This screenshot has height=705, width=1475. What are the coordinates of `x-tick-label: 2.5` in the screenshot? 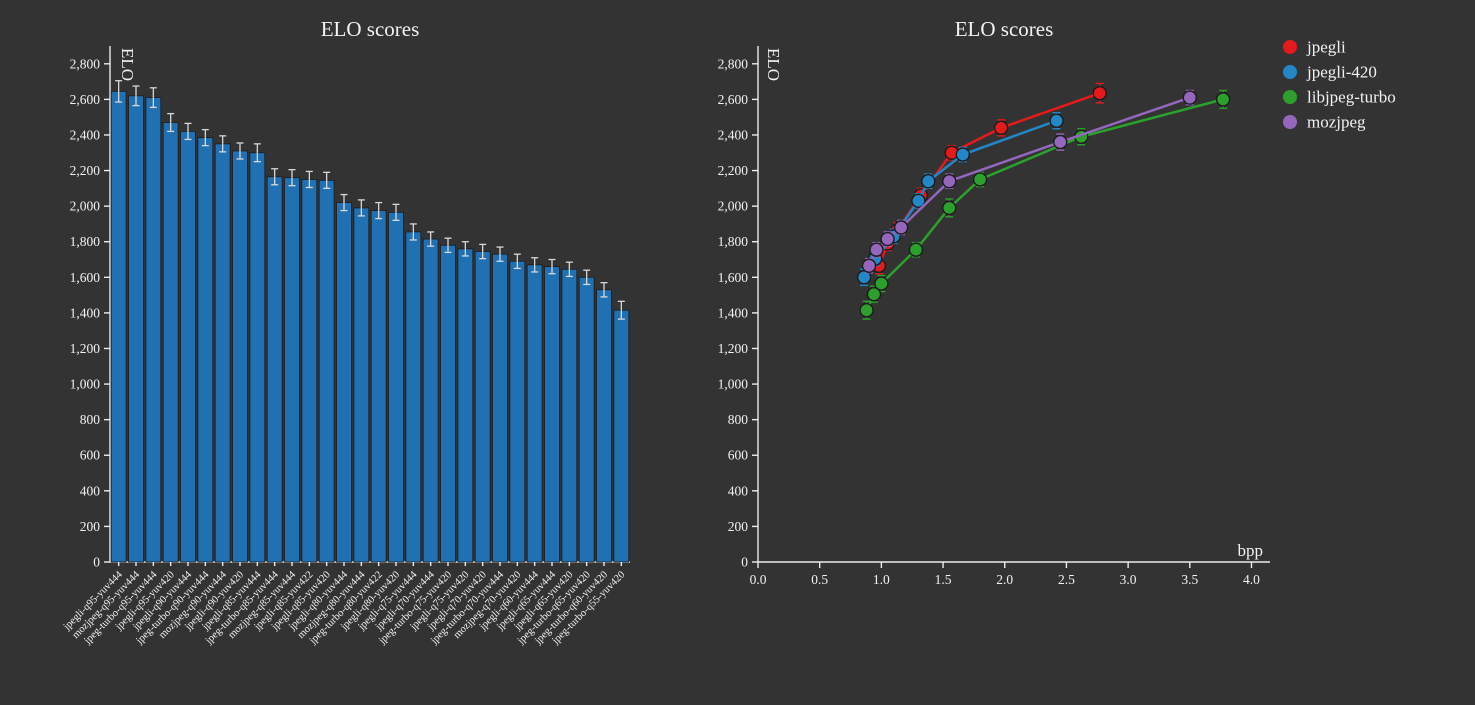 It's located at (1066, 579).